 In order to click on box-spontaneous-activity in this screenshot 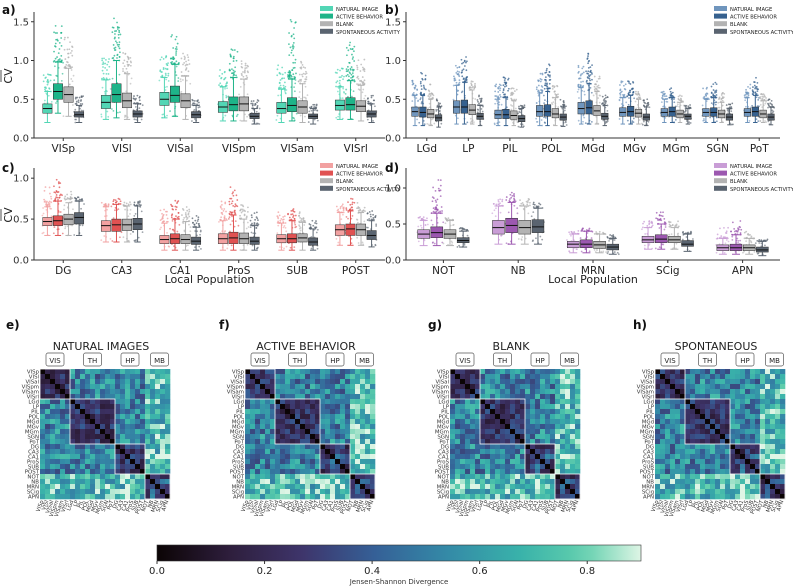, I will do `click(79, 218)`.